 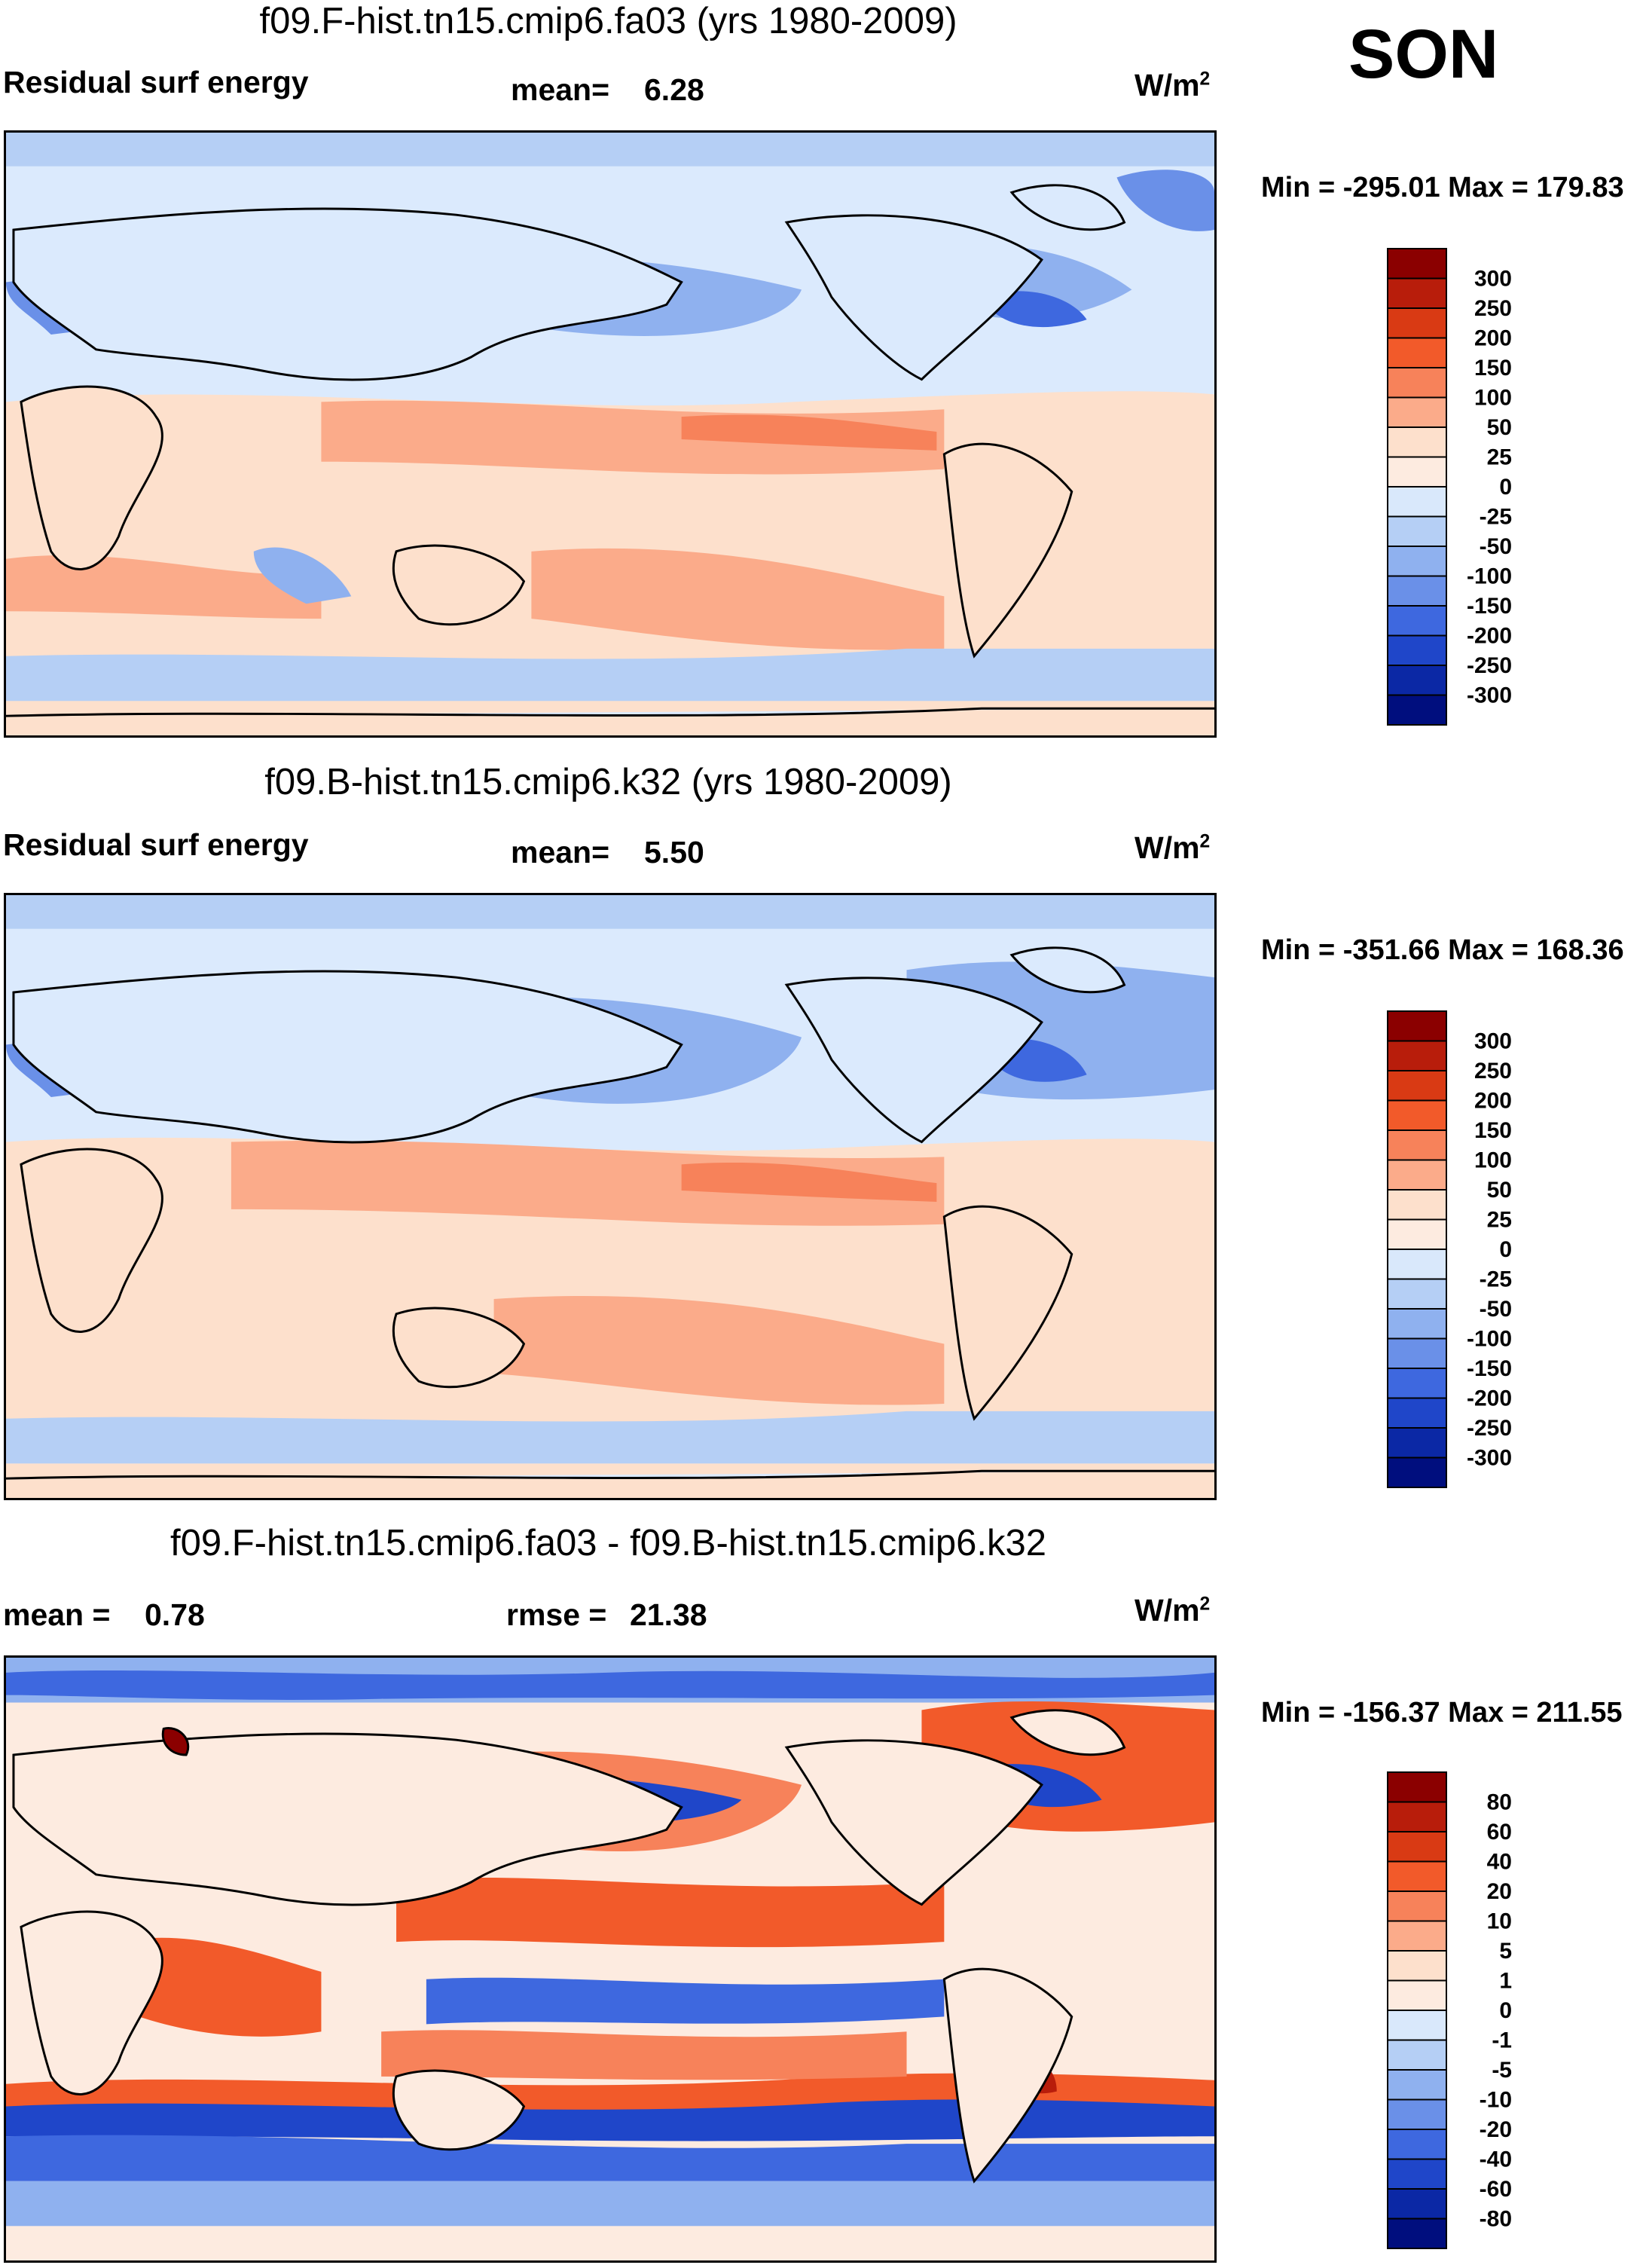 What do you see at coordinates (1489, 576) in the screenshot?
I see `colorbar-tick-label: -100` at bounding box center [1489, 576].